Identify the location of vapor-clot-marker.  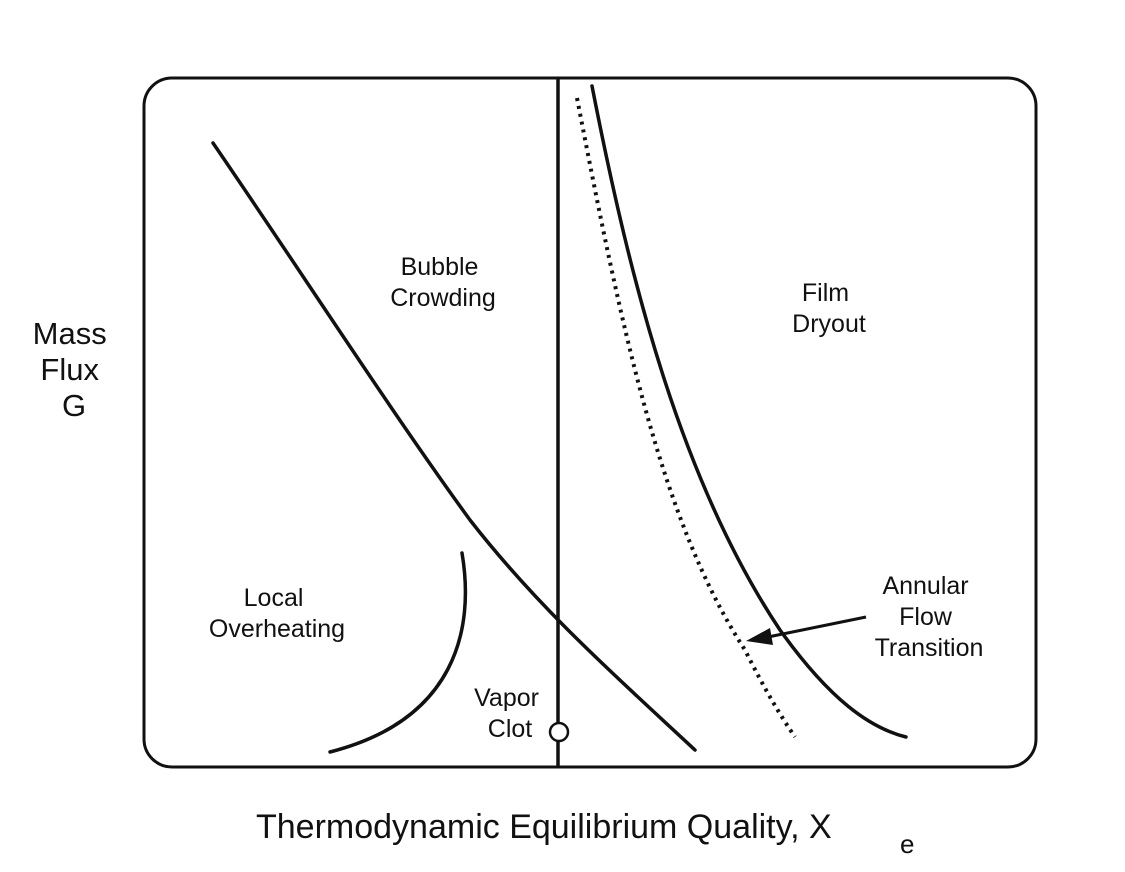
(559, 732).